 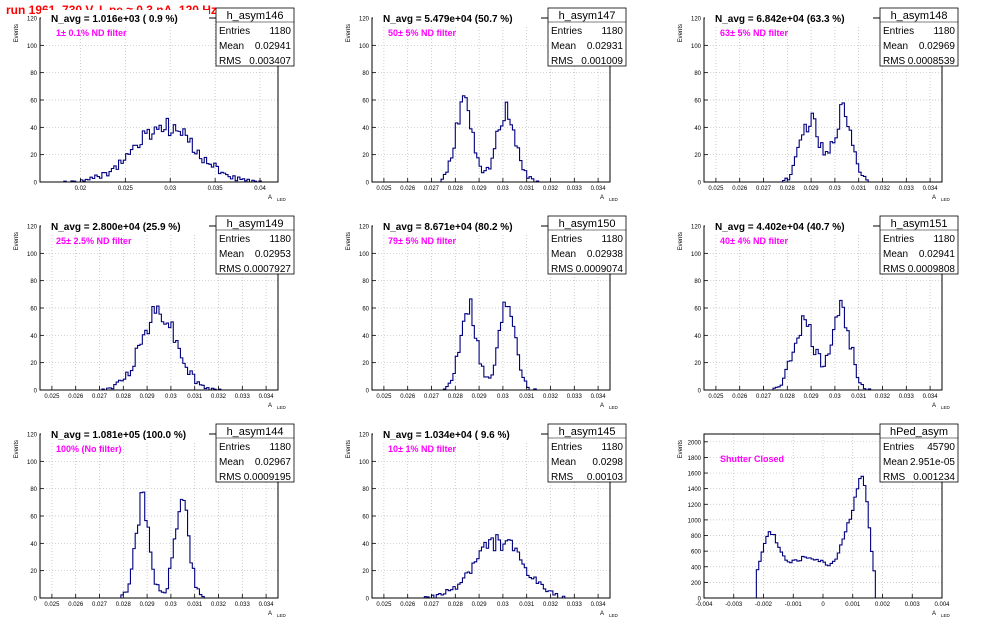 What do you see at coordinates (124, 397) in the screenshot?
I see `x-tick-label: 0.028` at bounding box center [124, 397].